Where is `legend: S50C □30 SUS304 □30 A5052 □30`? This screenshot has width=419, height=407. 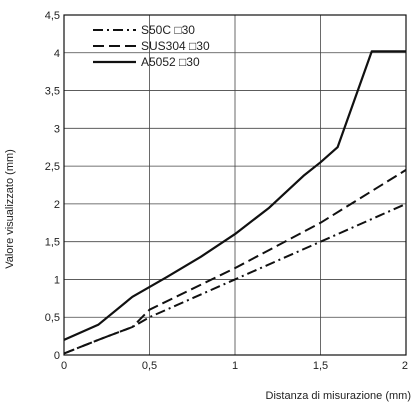 legend: S50C □30 SUS304 □30 A5052 □30 is located at coordinates (151, 46).